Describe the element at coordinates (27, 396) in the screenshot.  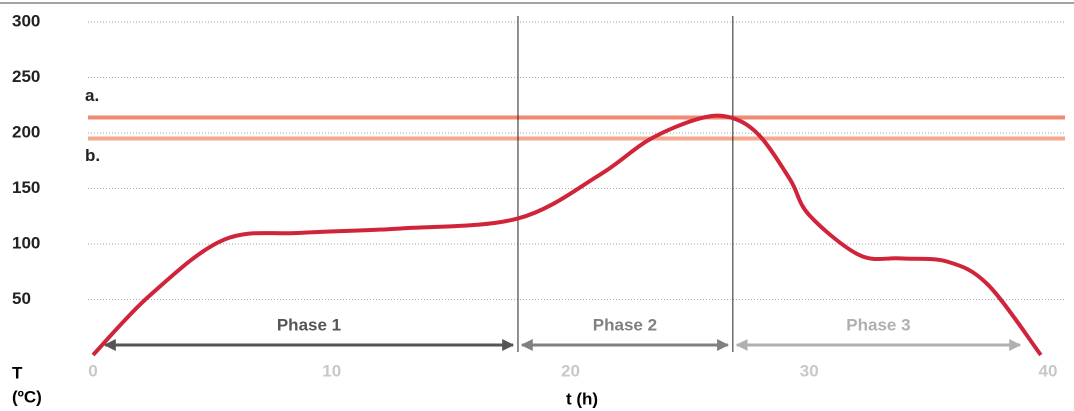
I see `y-axis-unit: (ºC)` at that location.